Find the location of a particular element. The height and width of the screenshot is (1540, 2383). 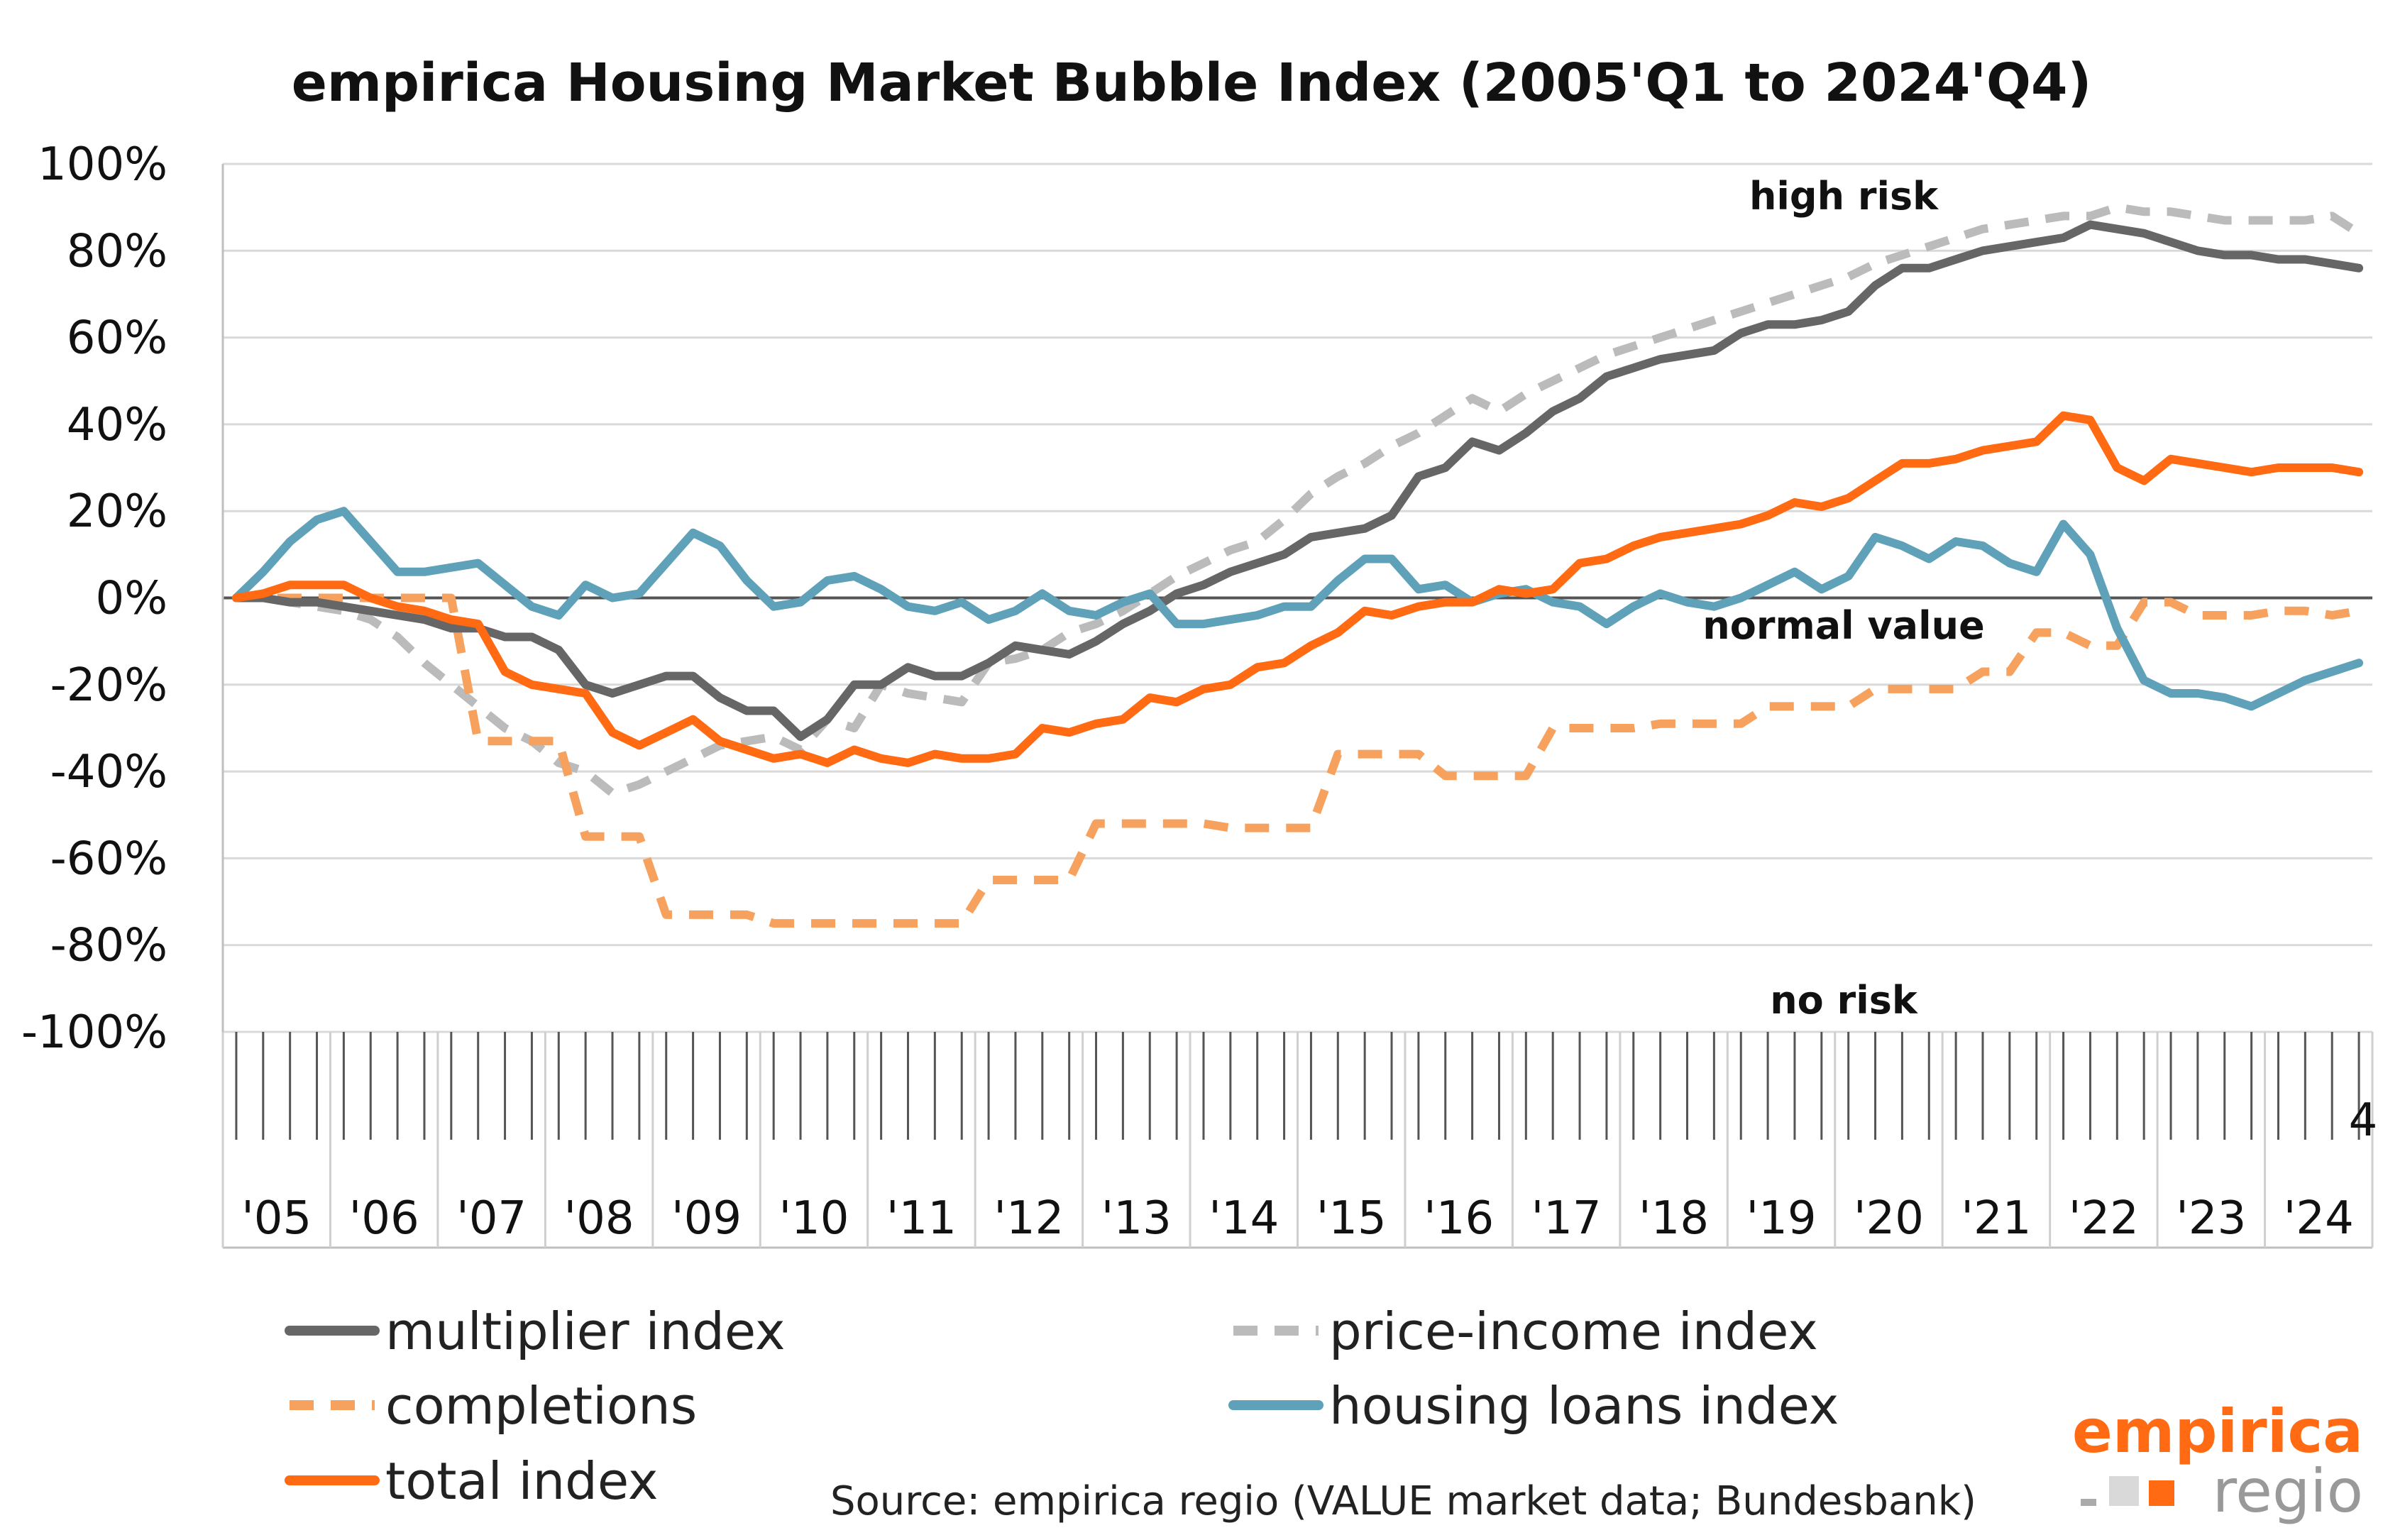

legend-item: total index is located at coordinates (472, 1481).